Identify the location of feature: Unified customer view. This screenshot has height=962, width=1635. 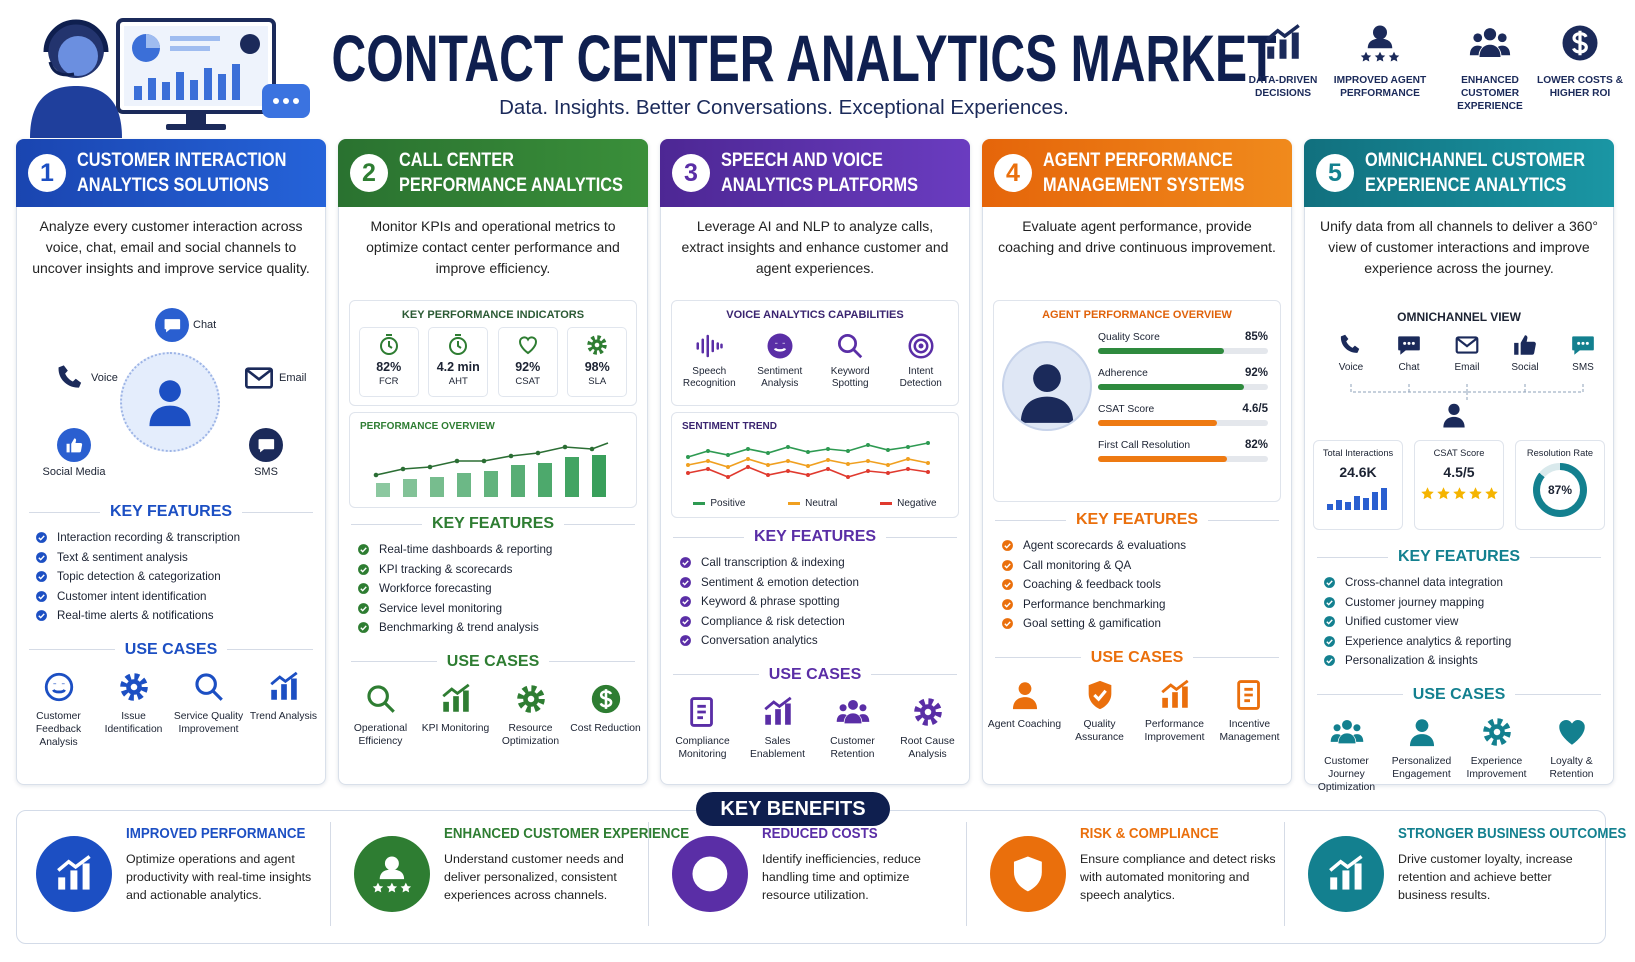
(1464, 622).